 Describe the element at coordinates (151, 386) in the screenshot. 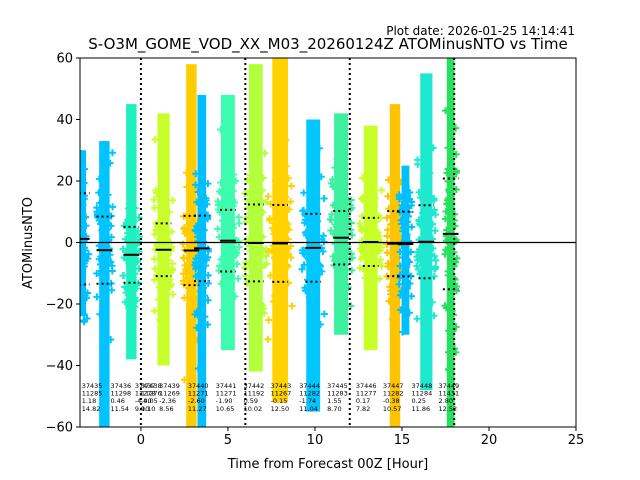

I see `annotation-line: 37438` at that location.